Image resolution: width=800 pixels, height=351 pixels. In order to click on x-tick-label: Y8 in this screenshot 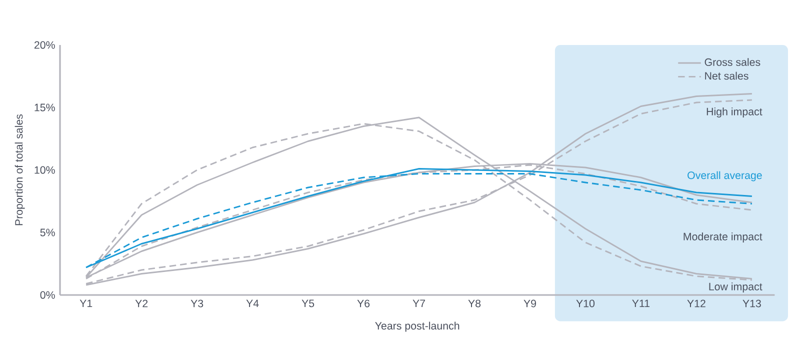, I will do `click(474, 304)`.